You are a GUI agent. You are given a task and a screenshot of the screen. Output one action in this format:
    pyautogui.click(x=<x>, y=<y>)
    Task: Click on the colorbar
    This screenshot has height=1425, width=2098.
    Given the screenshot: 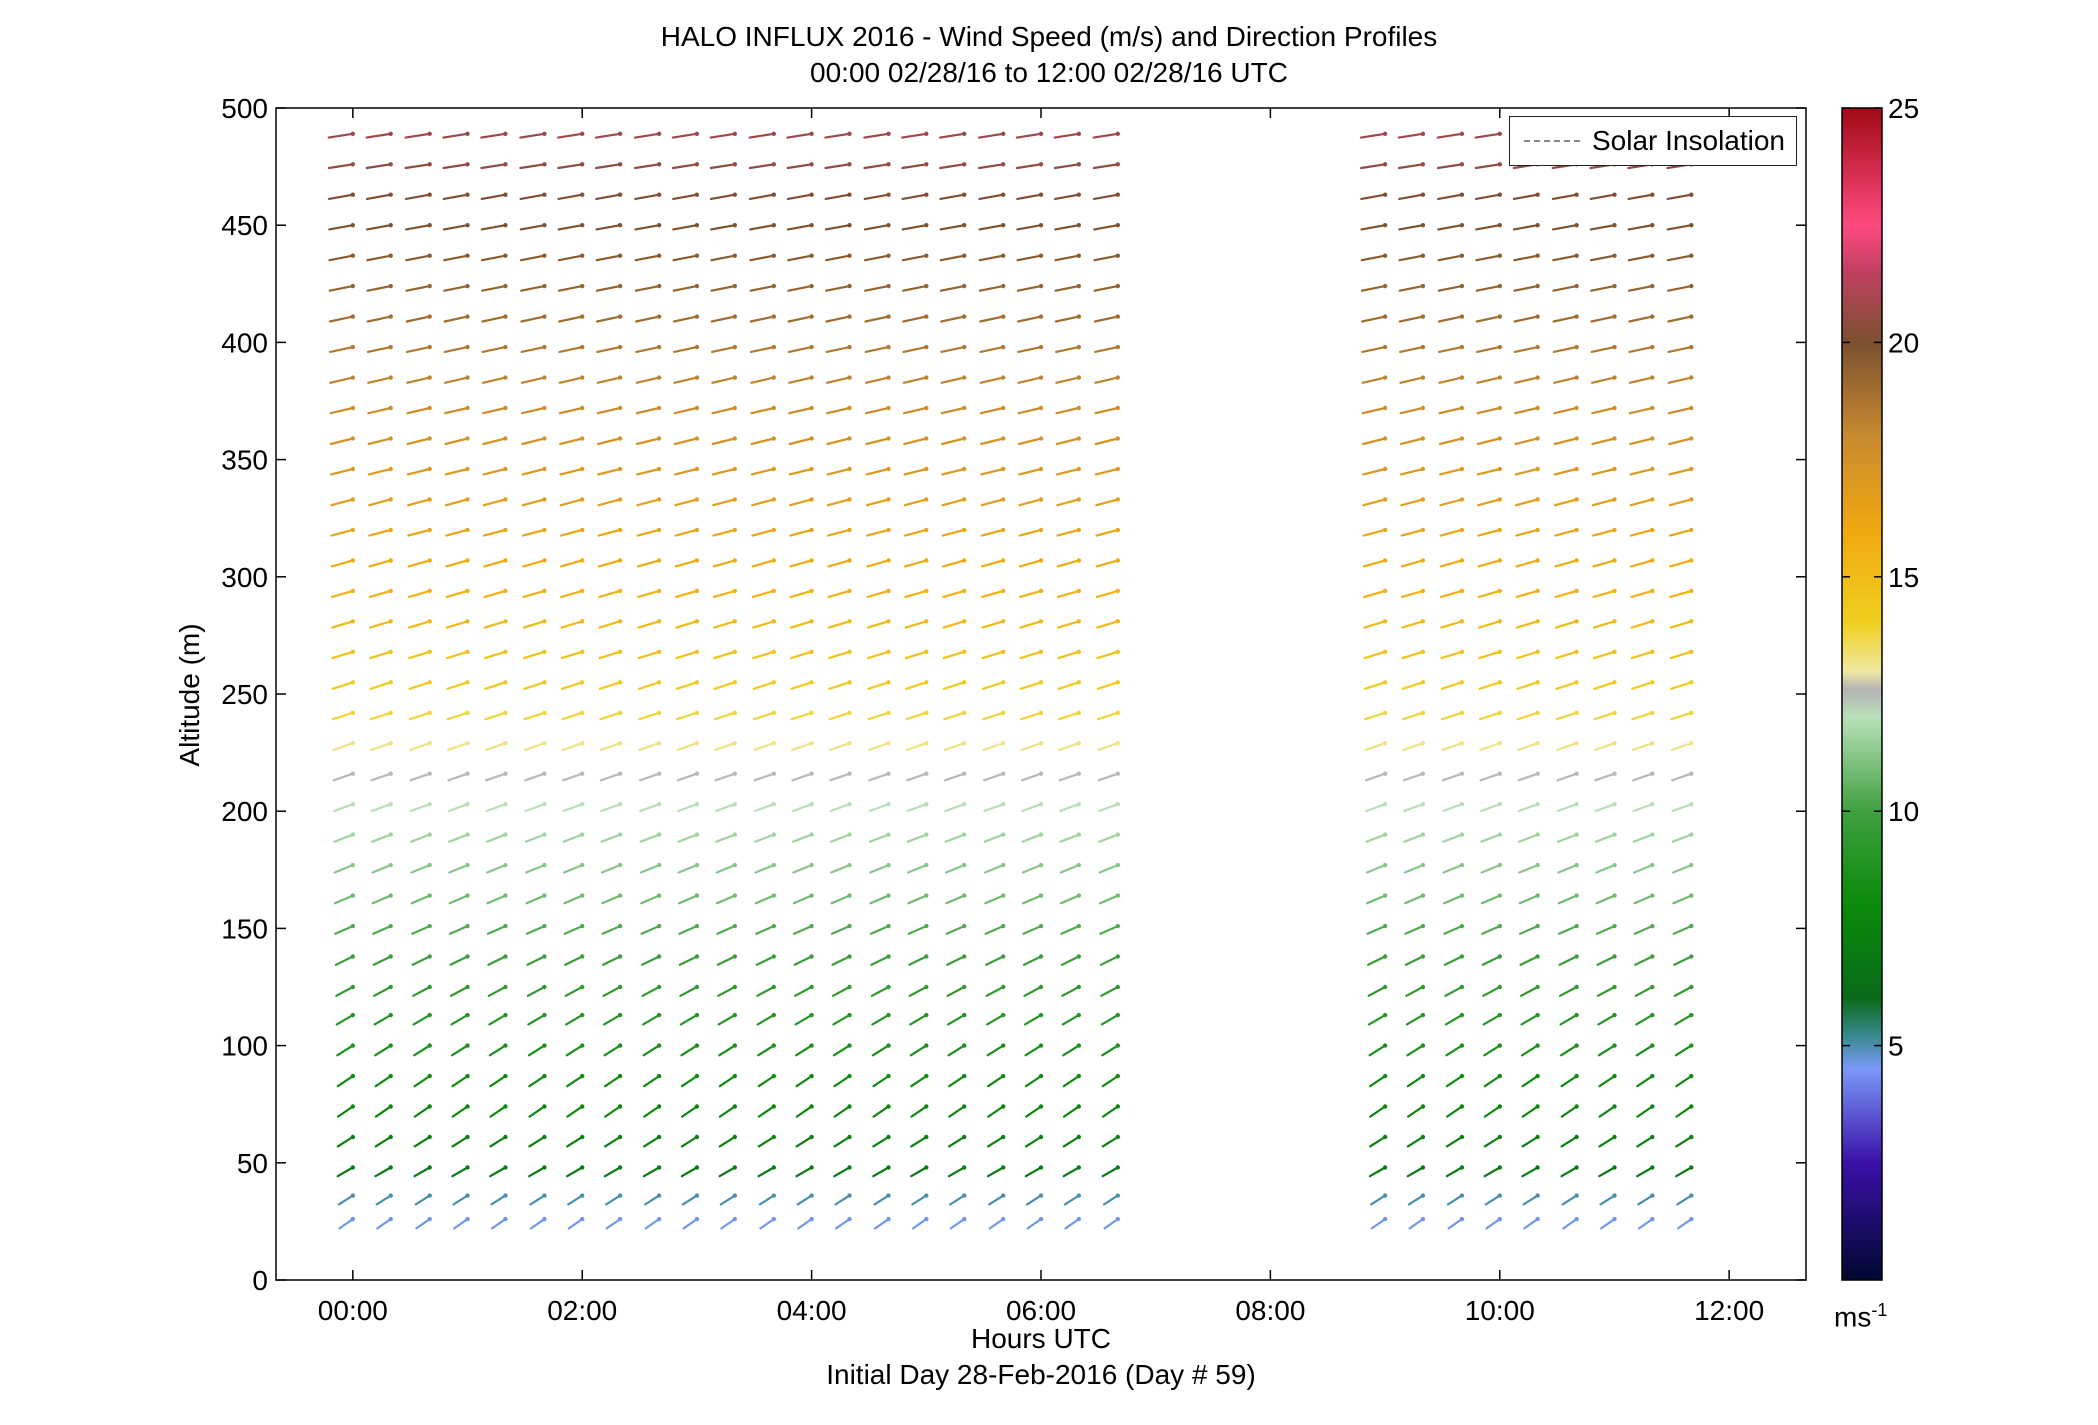 What is the action you would take?
    pyautogui.click(x=1862, y=694)
    